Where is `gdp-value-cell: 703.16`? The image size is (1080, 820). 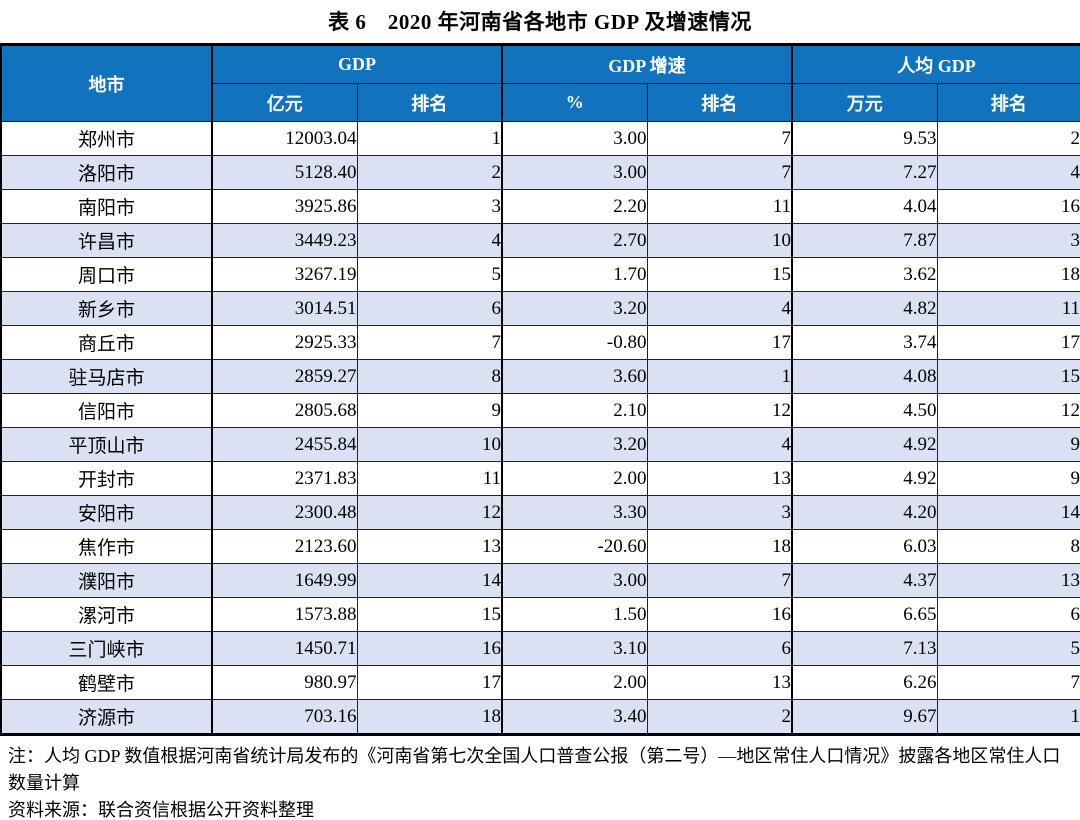
gdp-value-cell: 703.16 is located at coordinates (284, 717).